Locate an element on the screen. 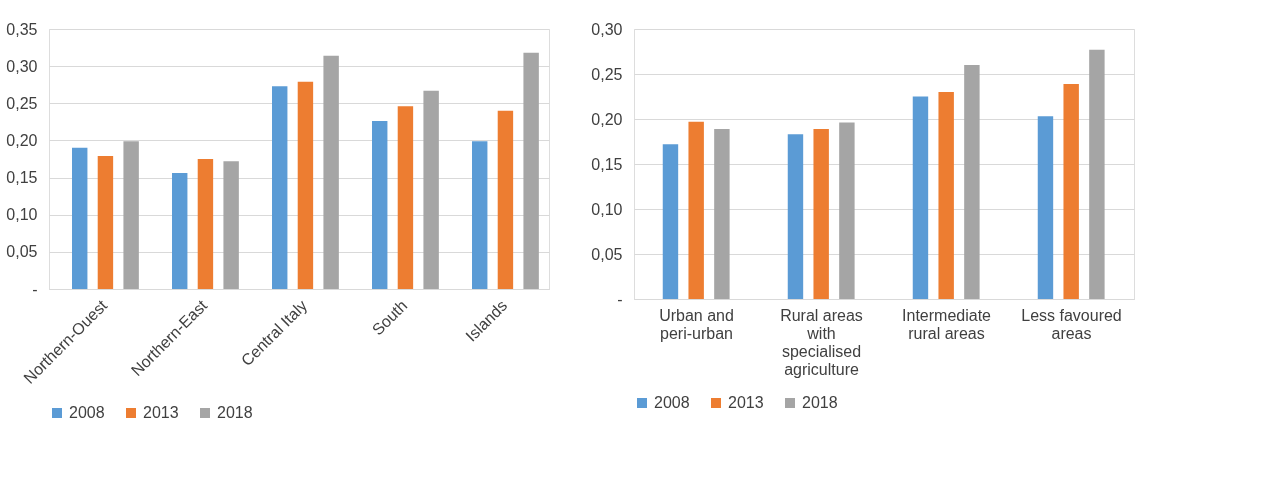 This screenshot has height=493, width=1281. x-tick-label: Urban and peri-urban is located at coordinates (696, 324).